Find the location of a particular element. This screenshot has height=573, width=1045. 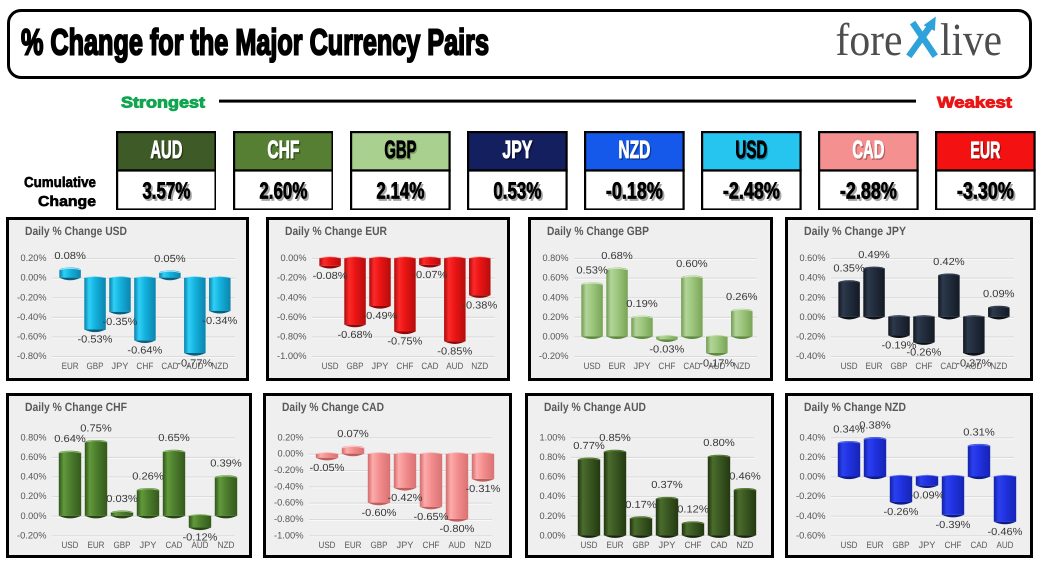

svg-text: 0.08% is located at coordinates (70, 256).